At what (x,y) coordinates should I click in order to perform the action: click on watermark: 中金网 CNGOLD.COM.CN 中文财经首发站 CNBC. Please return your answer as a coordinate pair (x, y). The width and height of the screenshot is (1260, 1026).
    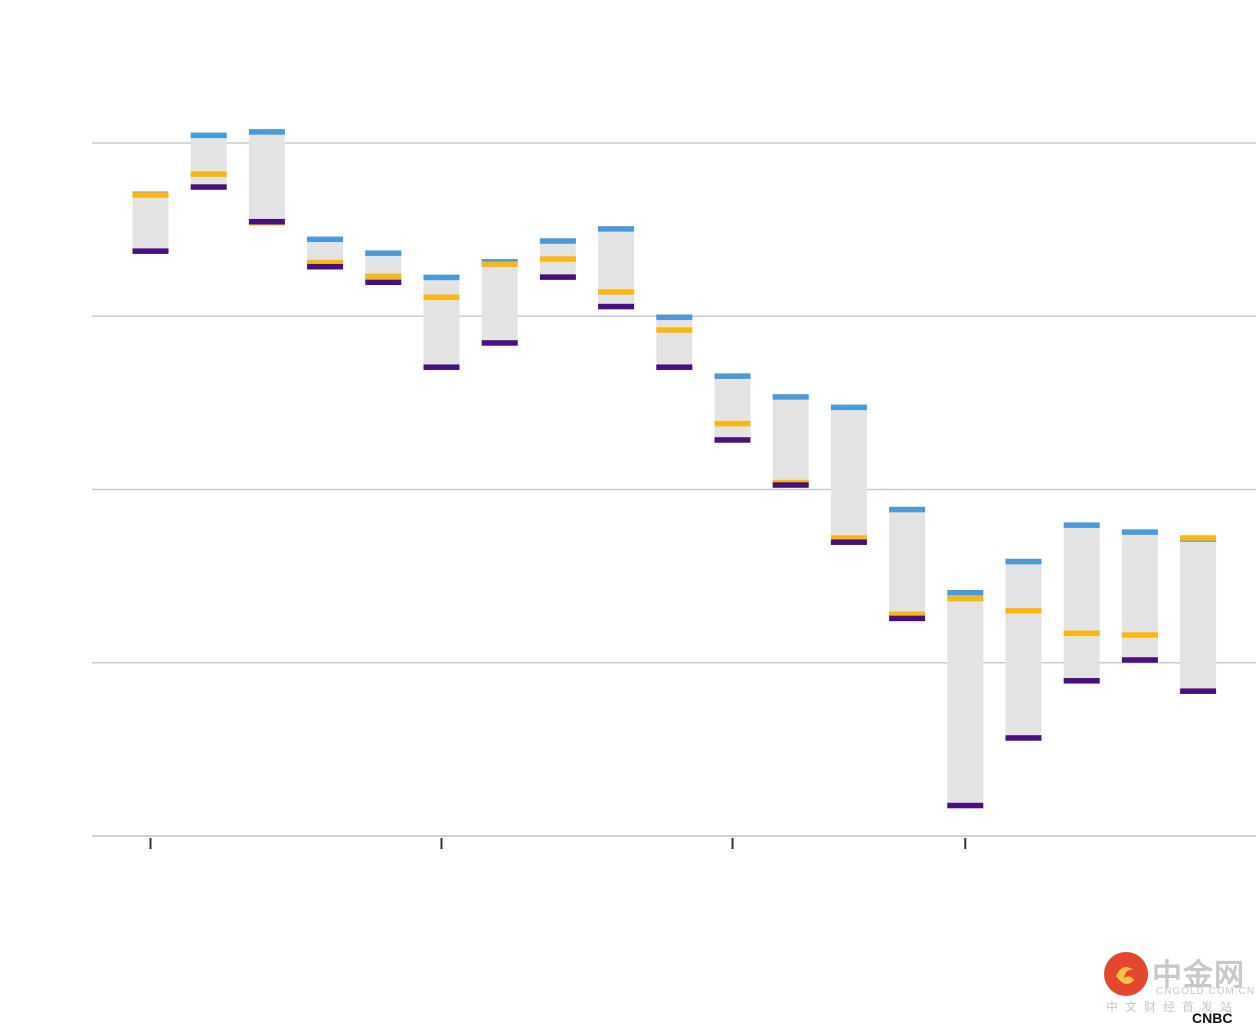
    Looking at the image, I should click on (1180, 988).